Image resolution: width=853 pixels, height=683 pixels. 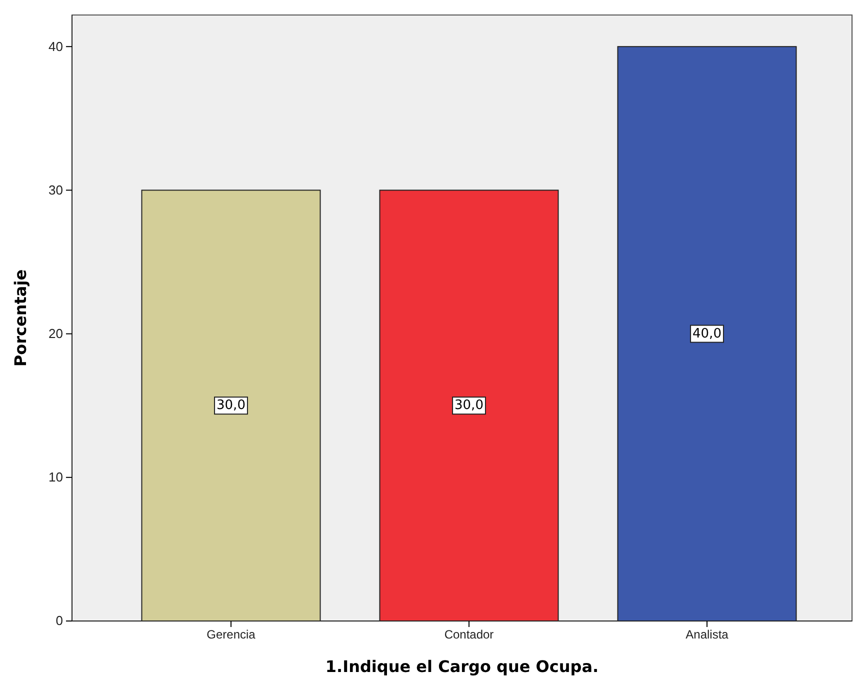 What do you see at coordinates (55, 190) in the screenshot?
I see `y-tick-label: 30` at bounding box center [55, 190].